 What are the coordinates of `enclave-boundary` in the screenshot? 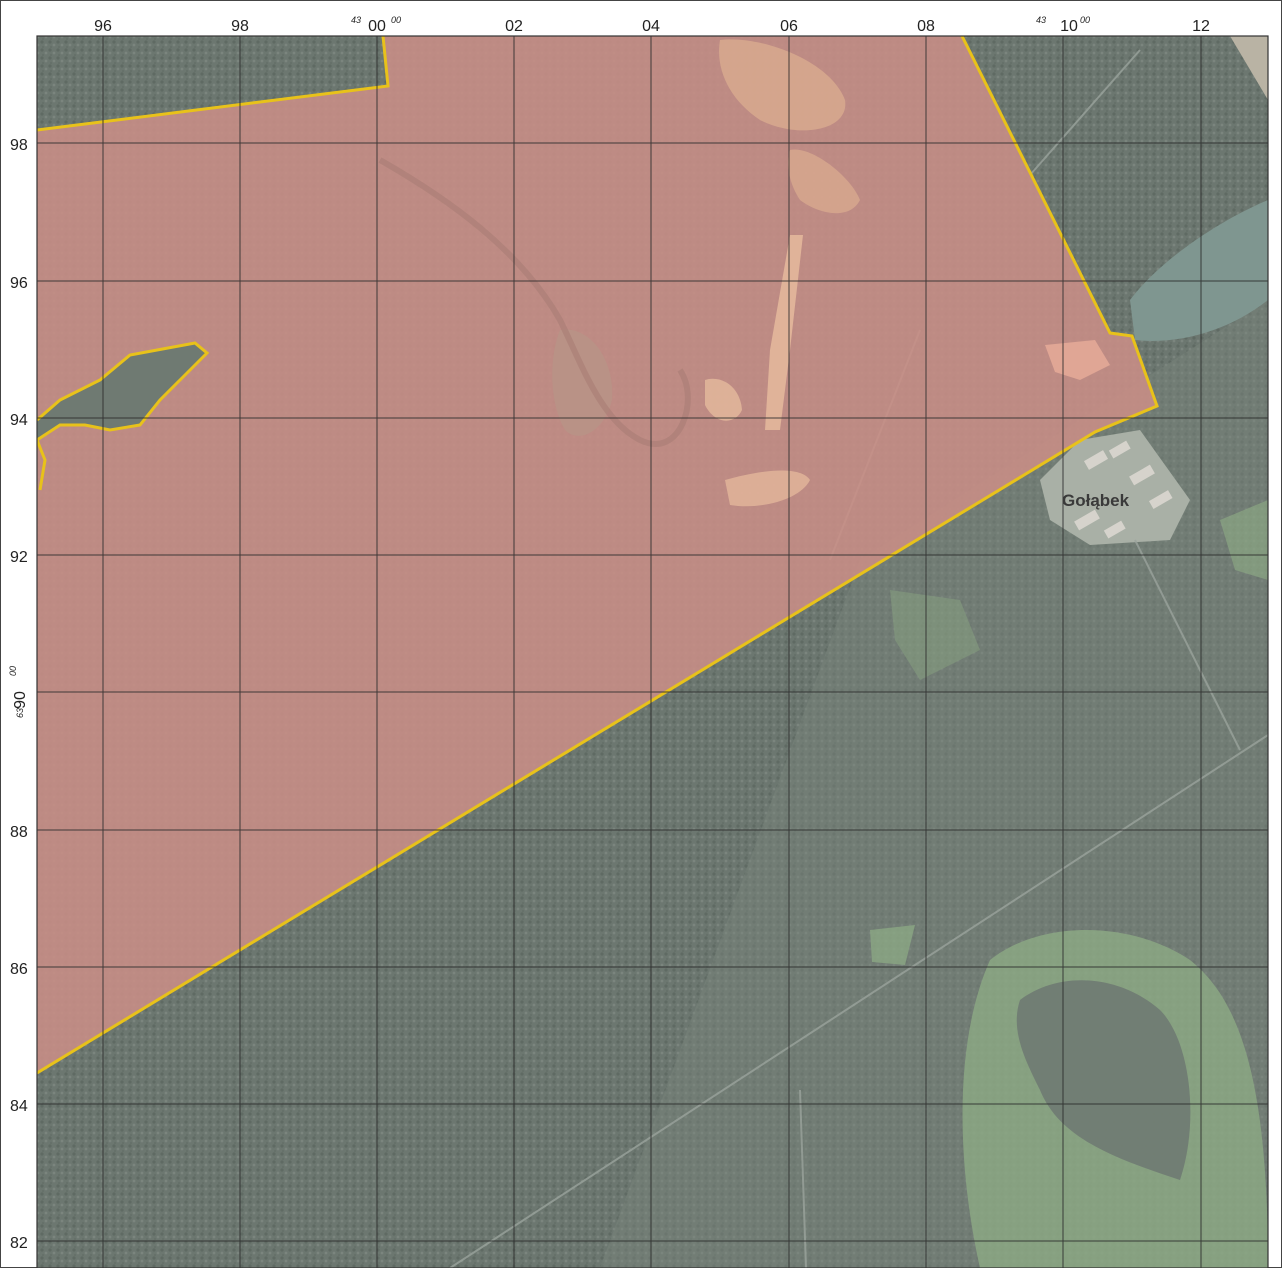 It's located at (123, 391).